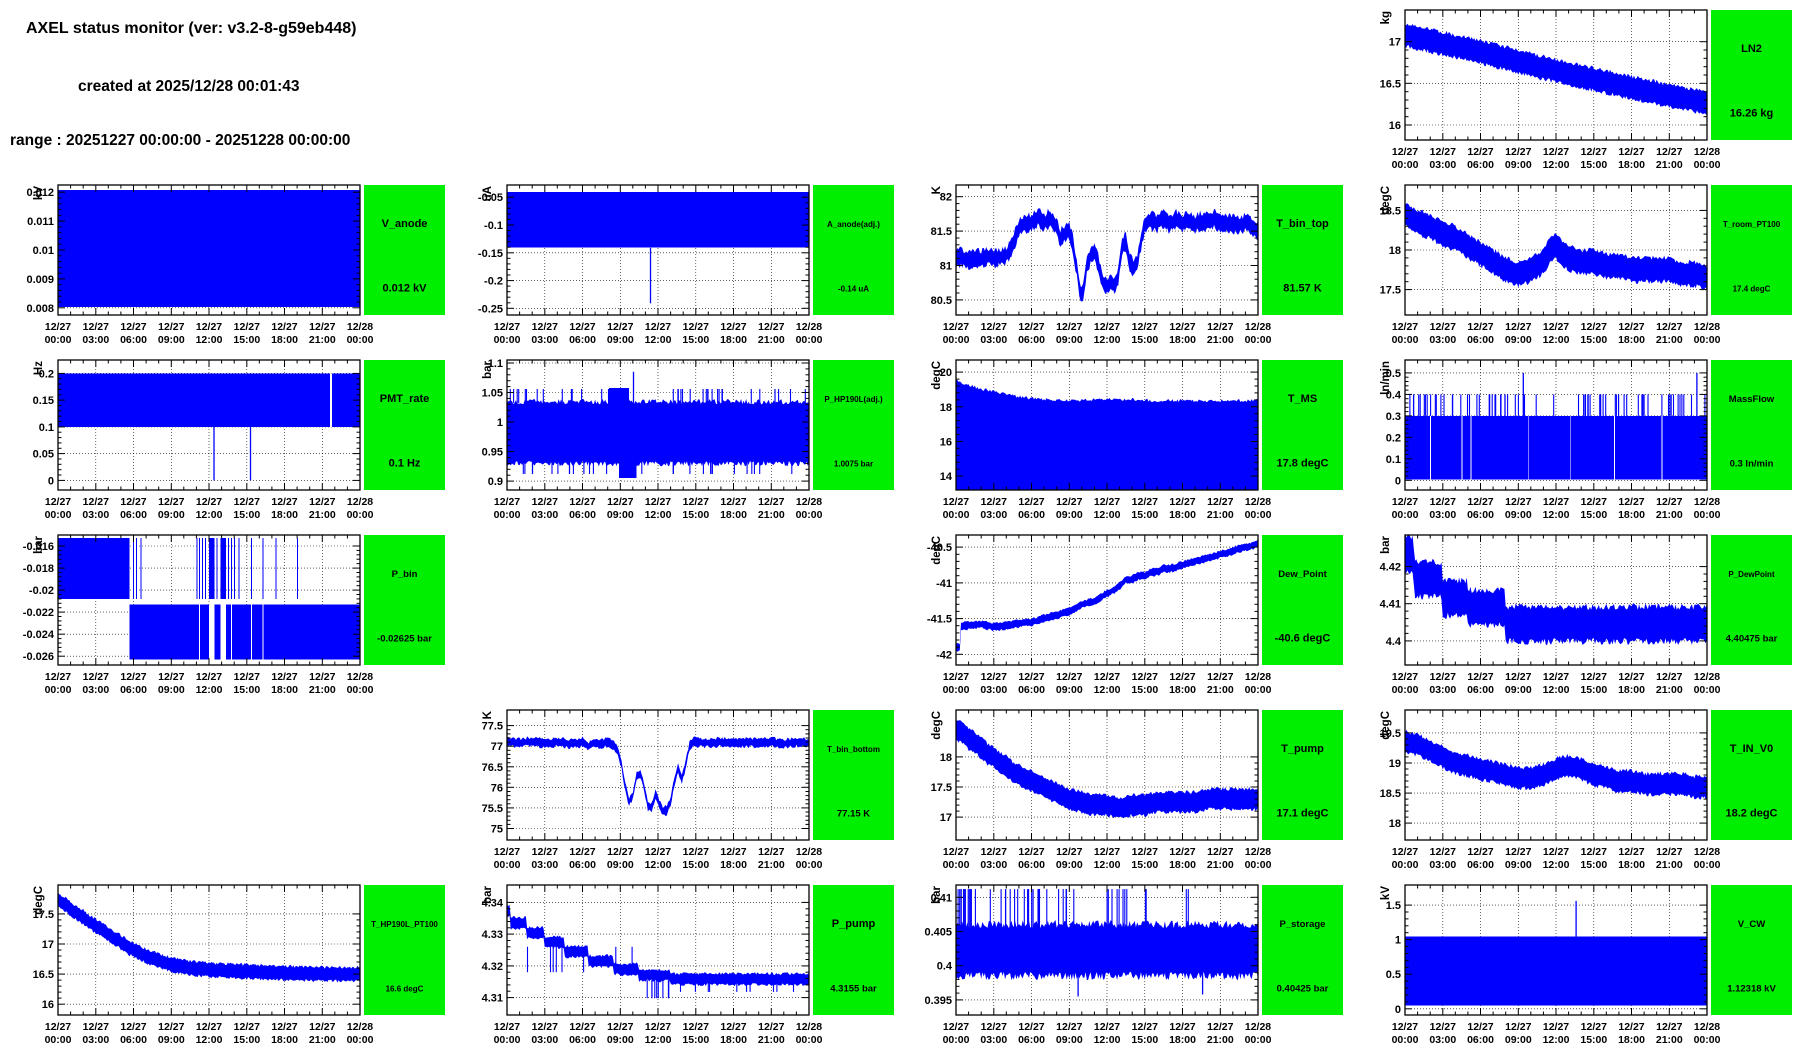  Describe the element at coordinates (1752, 289) in the screenshot. I see `plot-value: 17.4 degC` at that location.